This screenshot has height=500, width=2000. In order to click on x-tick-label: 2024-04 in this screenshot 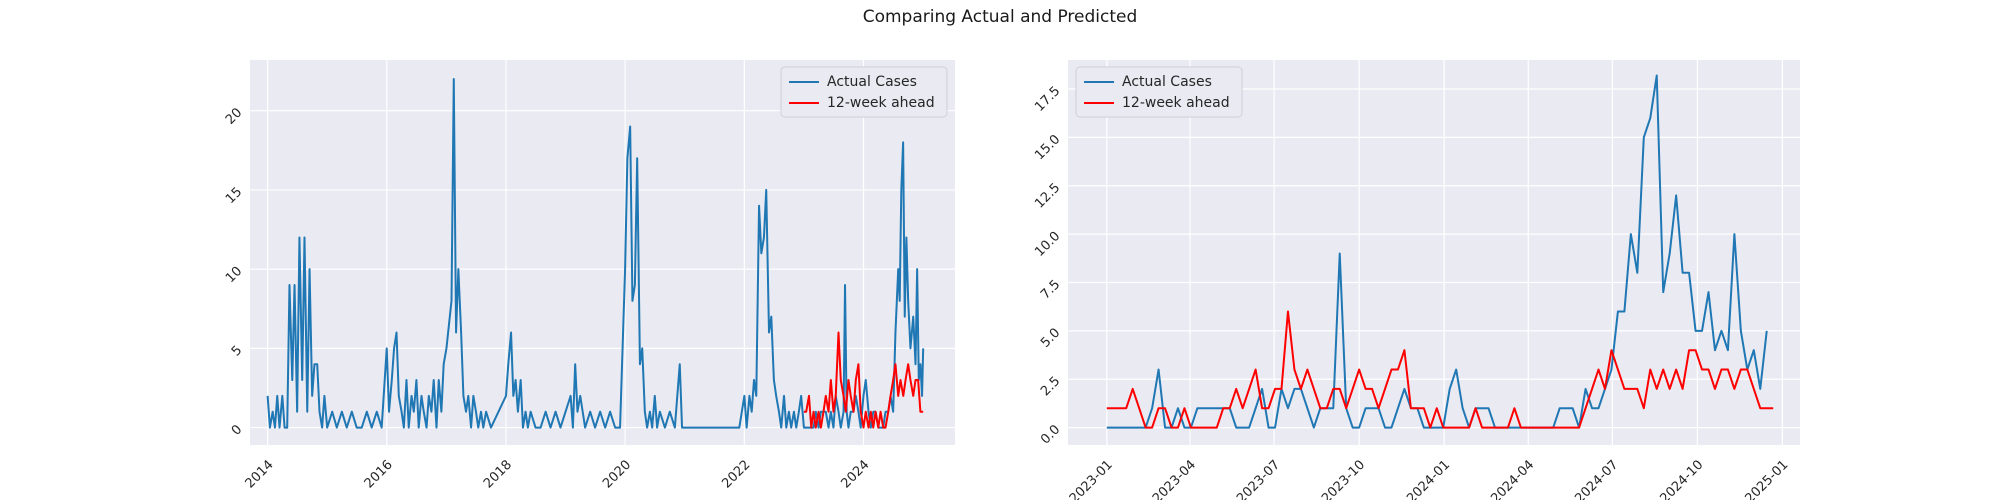, I will do `click(1512, 478)`.